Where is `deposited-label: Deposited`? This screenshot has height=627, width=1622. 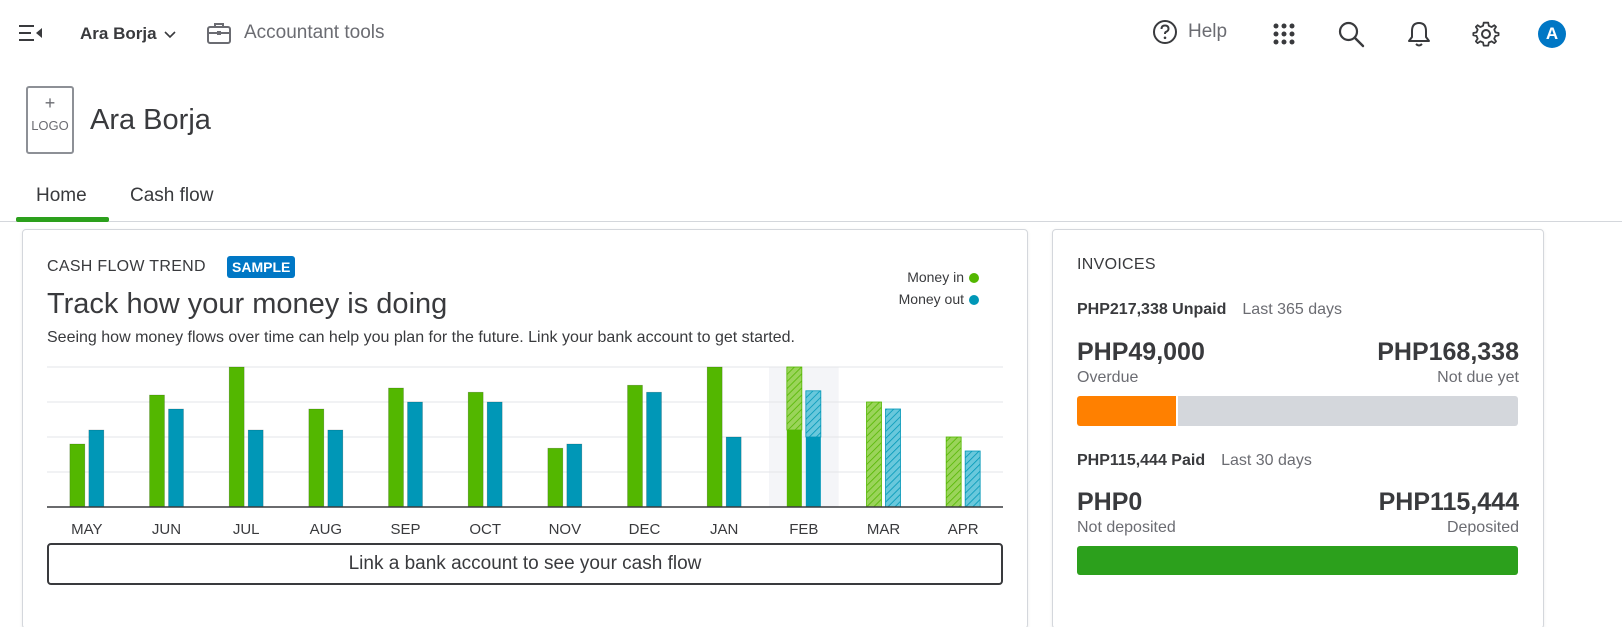 deposited-label: Deposited is located at coordinates (1482, 527).